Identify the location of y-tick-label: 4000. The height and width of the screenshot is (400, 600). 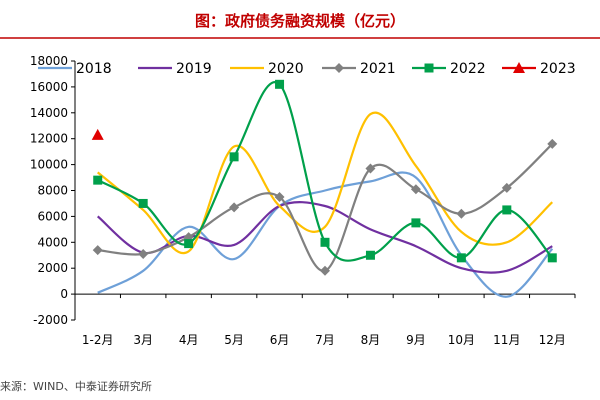
(52, 242).